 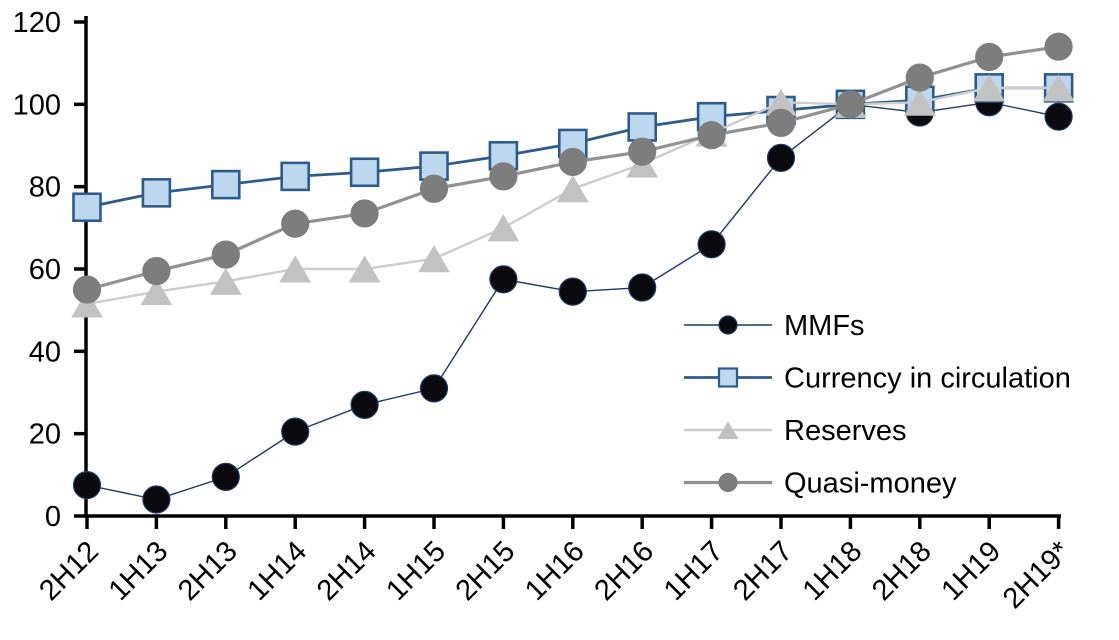 What do you see at coordinates (845, 431) in the screenshot?
I see `legend-label: Reserves` at bounding box center [845, 431].